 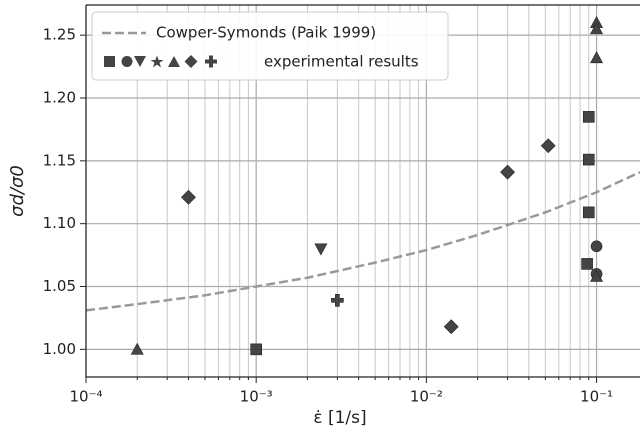 What do you see at coordinates (59, 160) in the screenshot?
I see `y-tick-label: 1.15` at bounding box center [59, 160].